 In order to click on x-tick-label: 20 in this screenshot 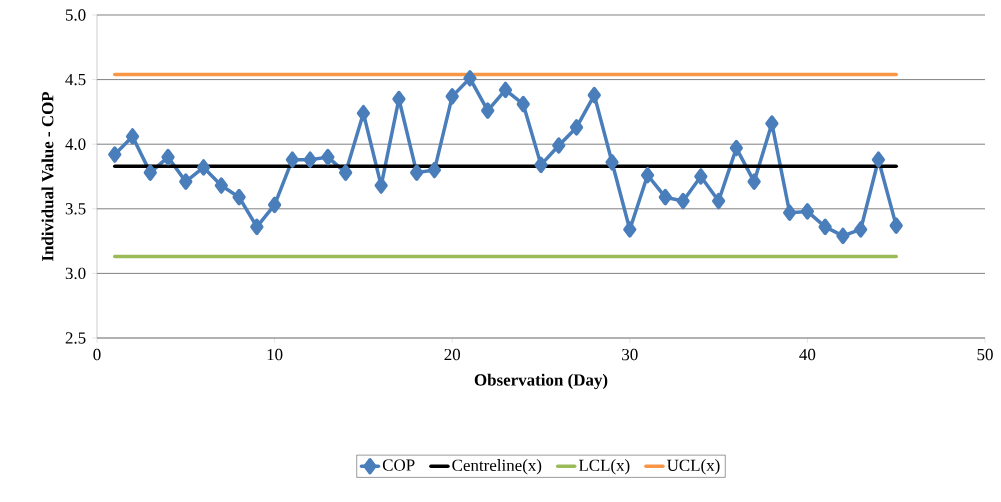, I will do `click(452, 354)`.